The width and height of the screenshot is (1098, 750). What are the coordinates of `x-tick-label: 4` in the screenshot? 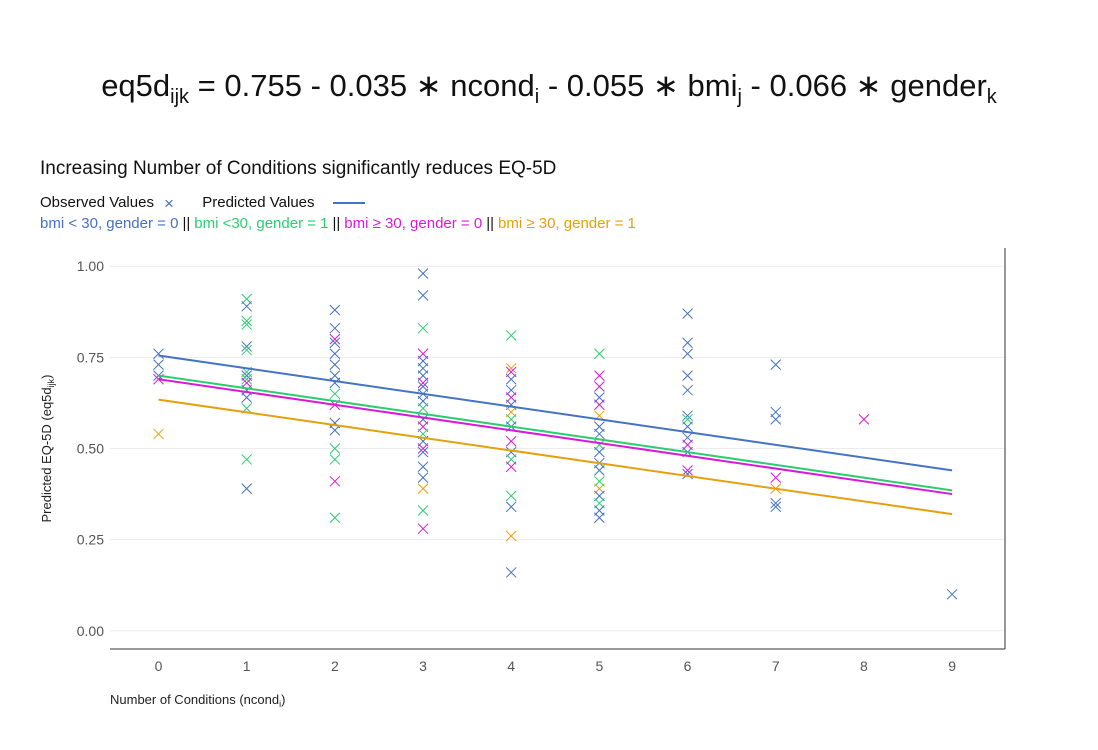 It's located at (511, 666).